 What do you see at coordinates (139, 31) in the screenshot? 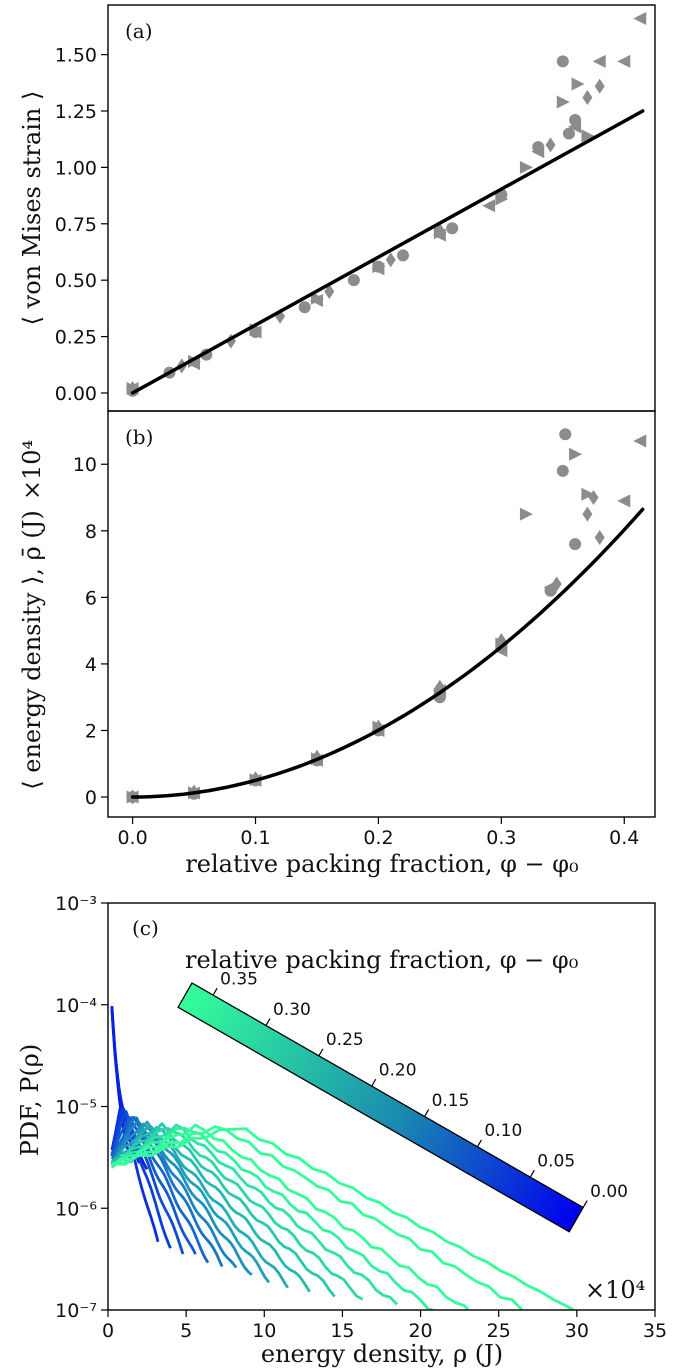
I see `panel-a-letter: (a)` at bounding box center [139, 31].